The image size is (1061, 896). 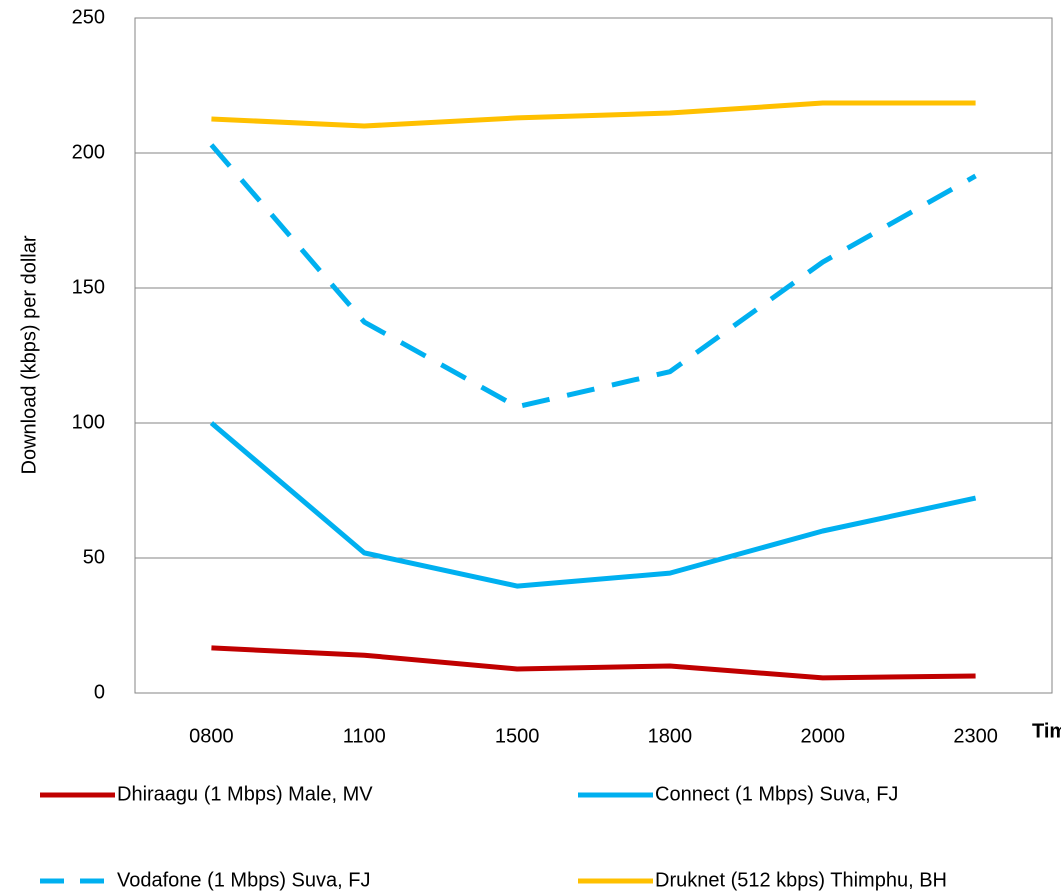 I want to click on x-tick-label: 1100, so click(x=364, y=736).